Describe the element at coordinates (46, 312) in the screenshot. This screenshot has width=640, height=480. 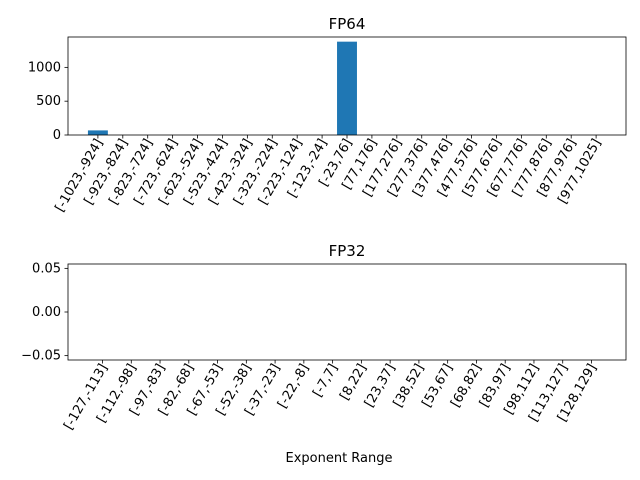
I see `y-tick-label: 0.00` at that location.